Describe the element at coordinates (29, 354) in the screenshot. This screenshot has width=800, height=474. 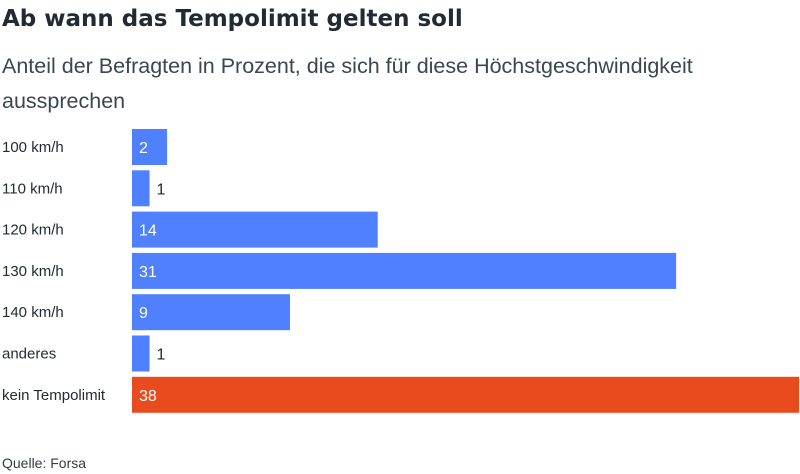
I see `category-label: anderes` at that location.